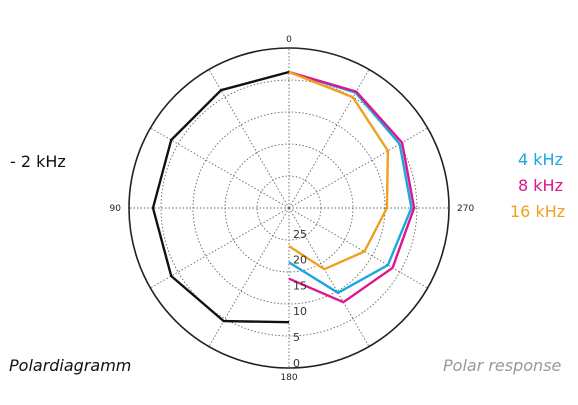  I want to click on angle-tick-label: 270, so click(465, 209).